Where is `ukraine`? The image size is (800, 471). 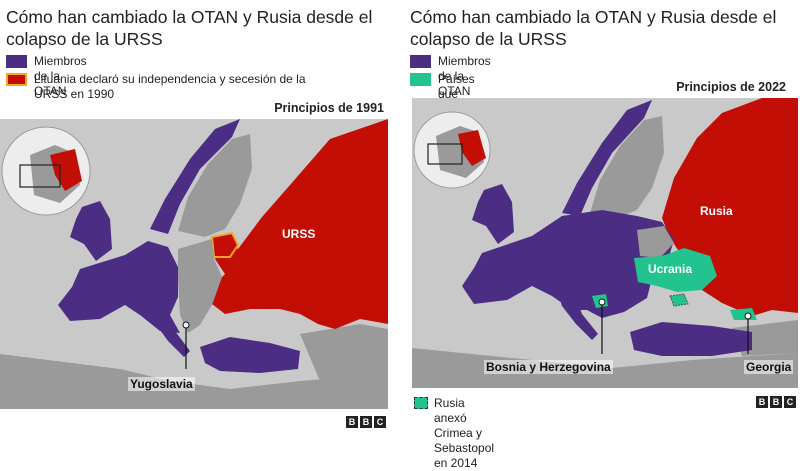
ukraine is located at coordinates (675, 270).